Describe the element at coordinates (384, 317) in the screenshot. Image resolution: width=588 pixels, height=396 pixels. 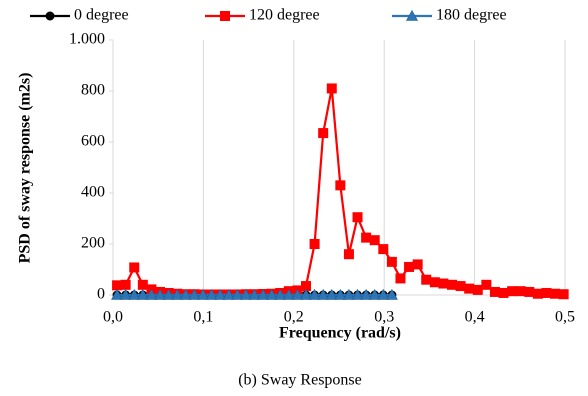
I see `x-tick-label: 0,3` at that location.